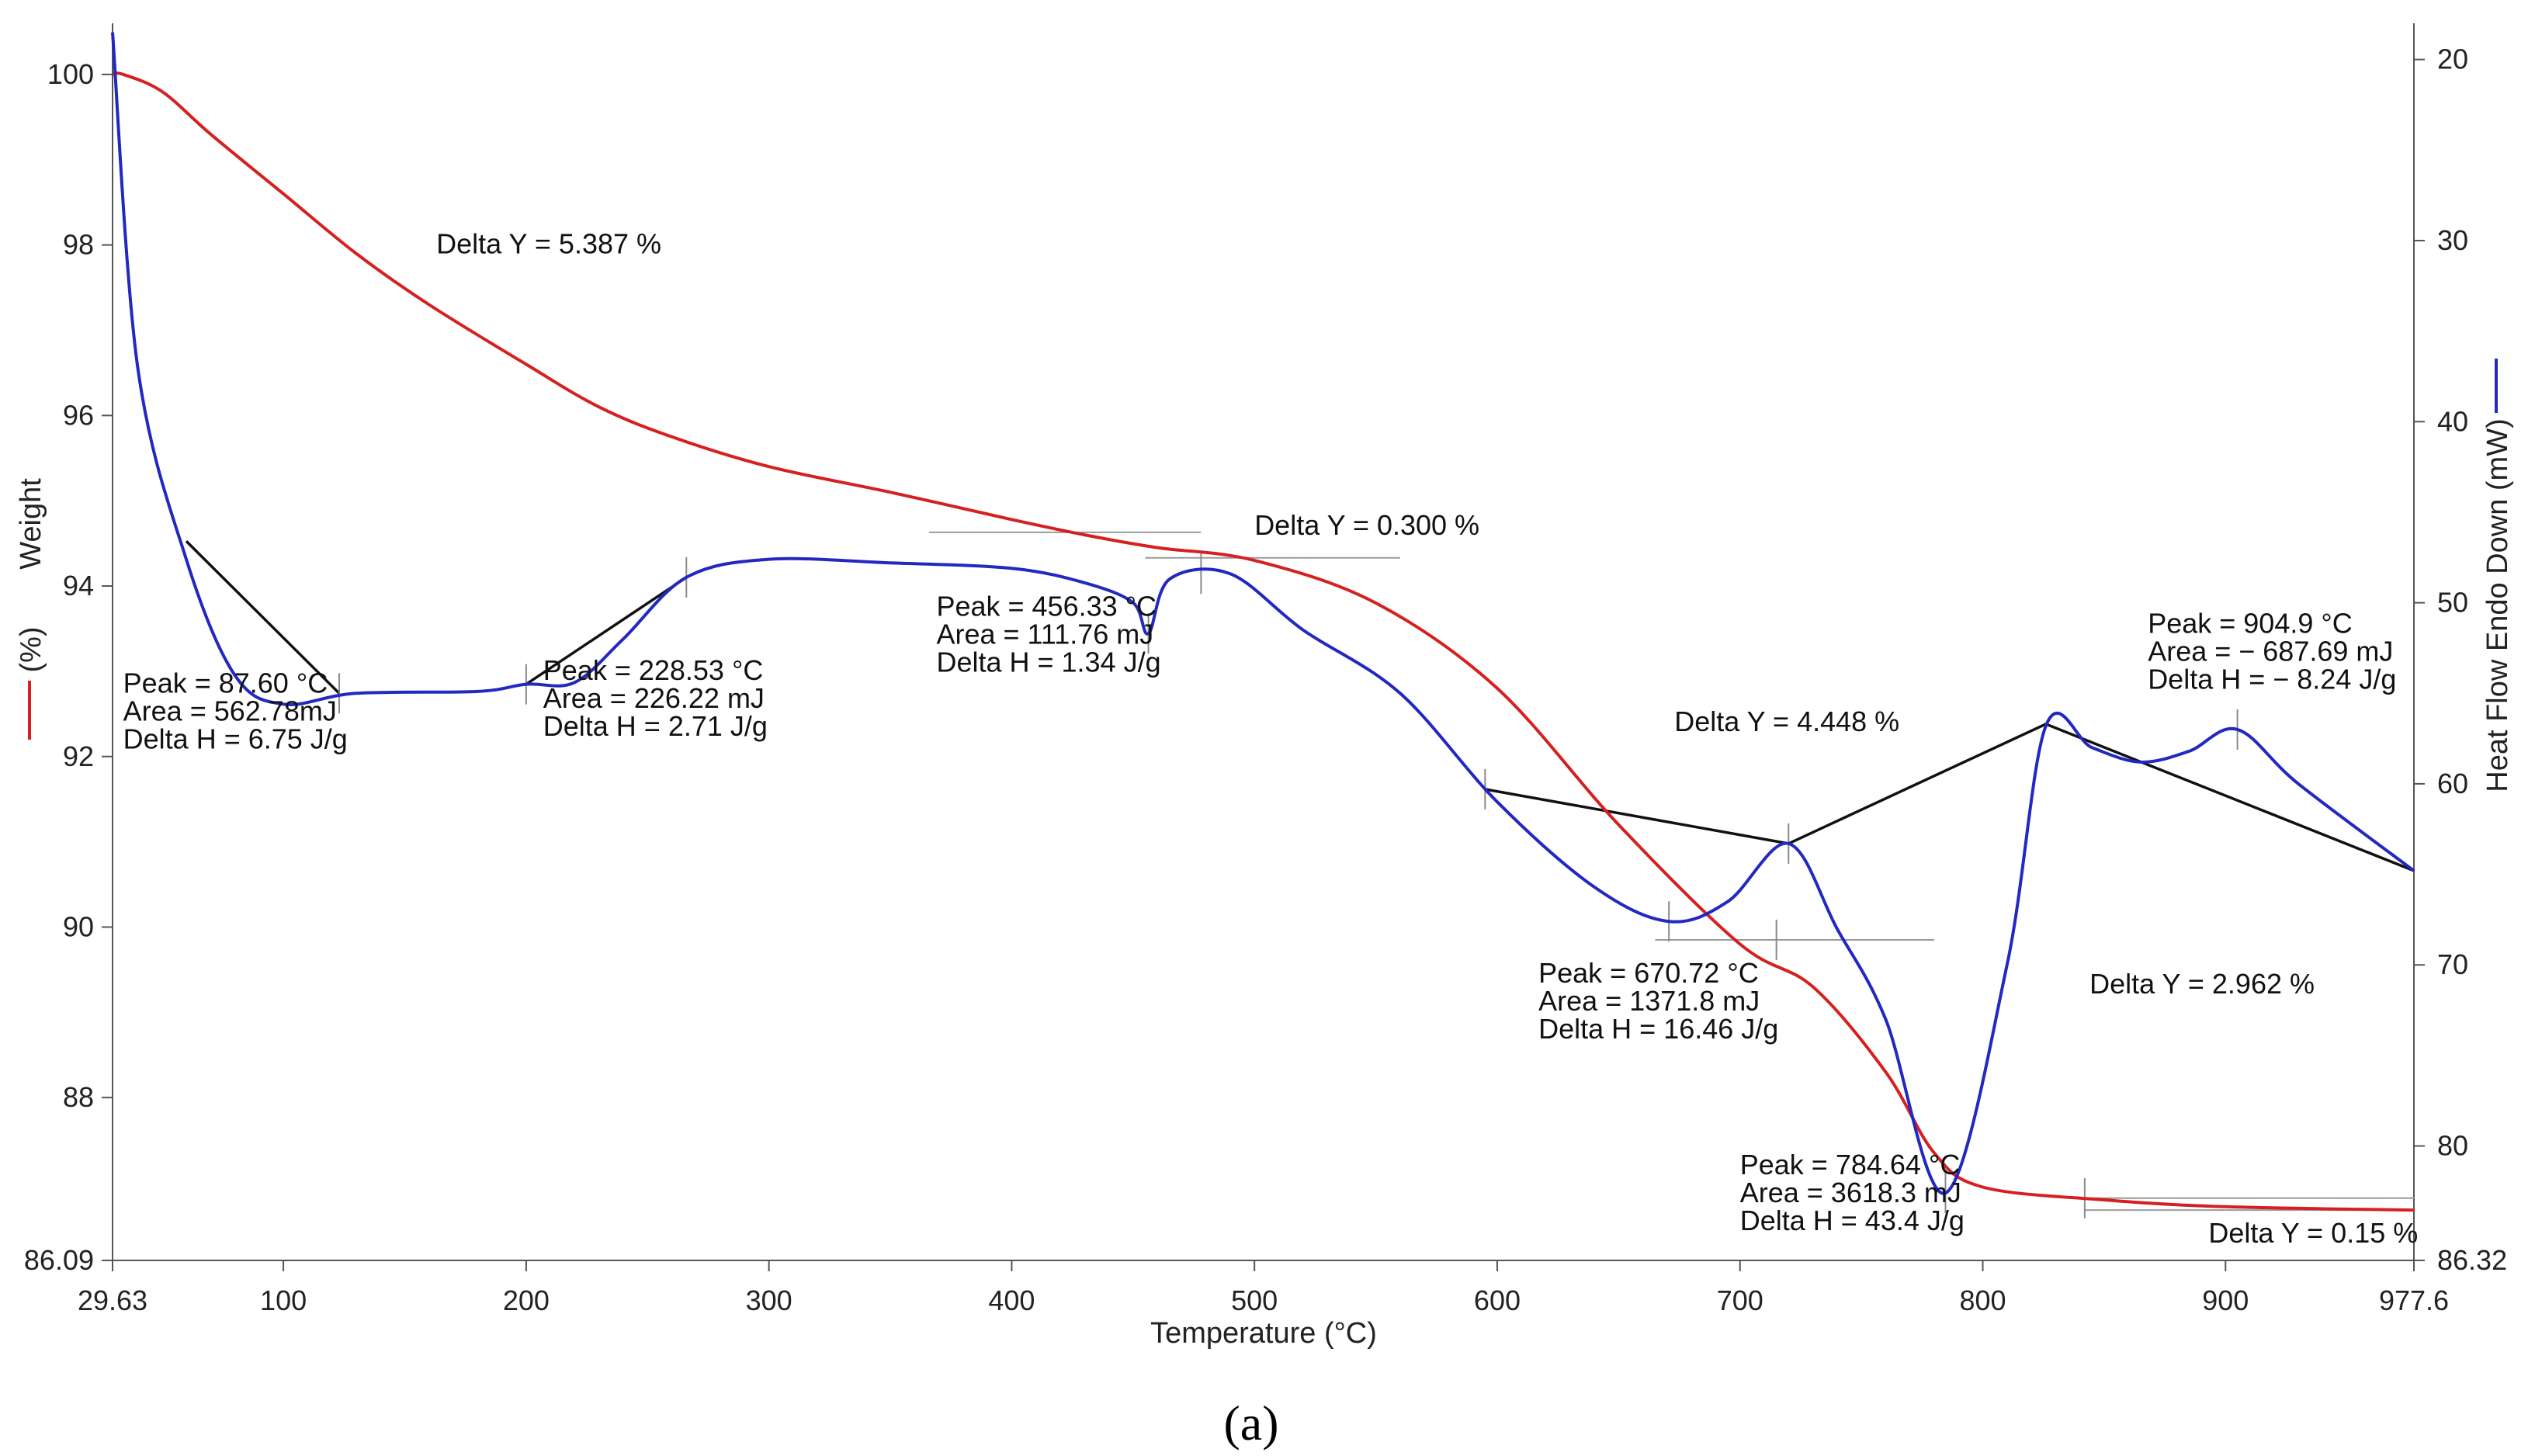 This screenshot has height=1456, width=2535. I want to click on x-tick-label: 200, so click(526, 1300).